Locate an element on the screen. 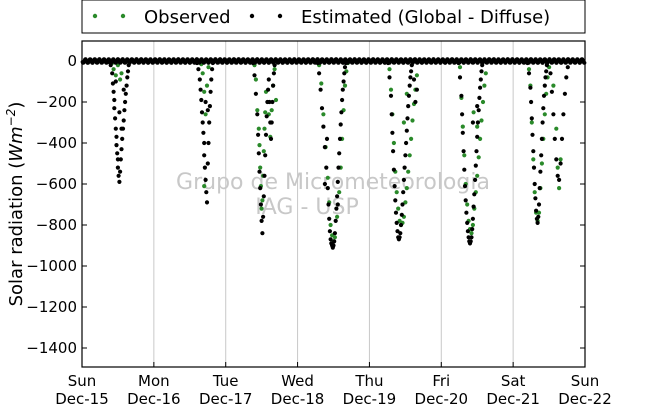 The image size is (650, 409). x-tick-day-label: Thu is located at coordinates (368, 381).